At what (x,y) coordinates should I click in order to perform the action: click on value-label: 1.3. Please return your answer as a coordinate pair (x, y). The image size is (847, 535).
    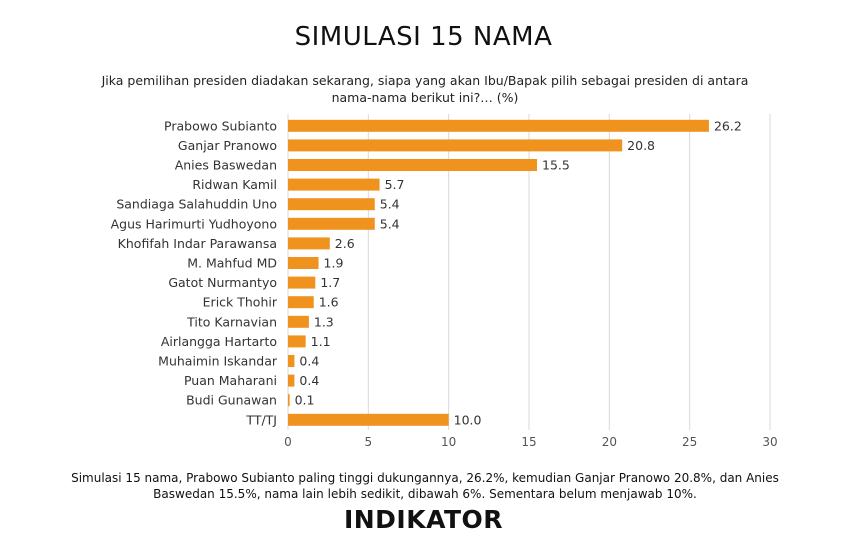
    Looking at the image, I should click on (324, 321).